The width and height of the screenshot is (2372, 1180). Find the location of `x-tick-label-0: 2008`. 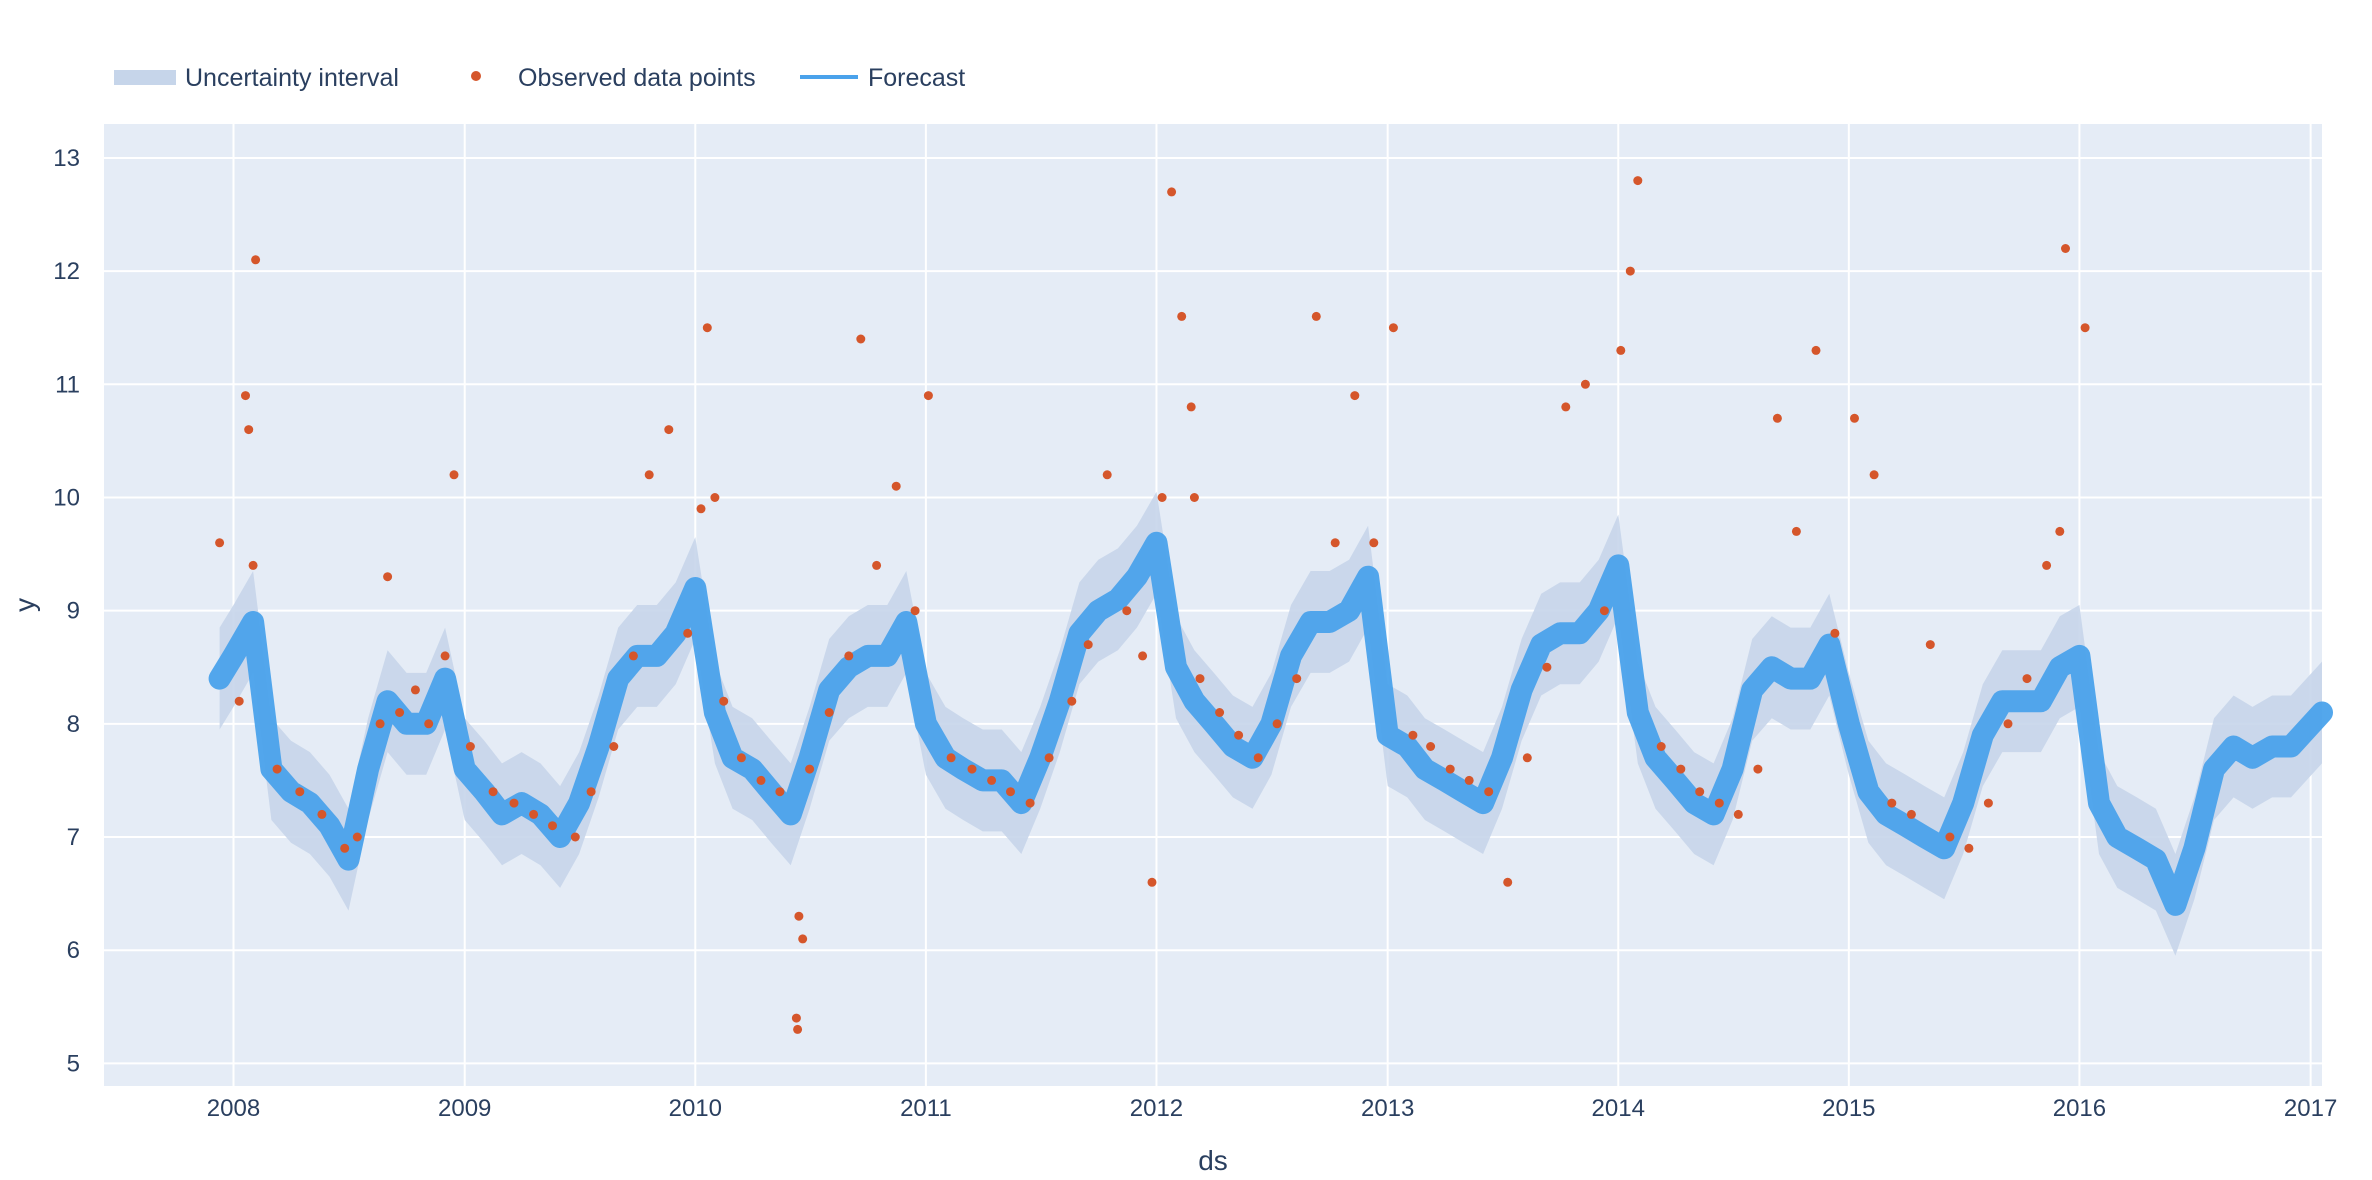

x-tick-label-0: 2008 is located at coordinates (233, 1108).